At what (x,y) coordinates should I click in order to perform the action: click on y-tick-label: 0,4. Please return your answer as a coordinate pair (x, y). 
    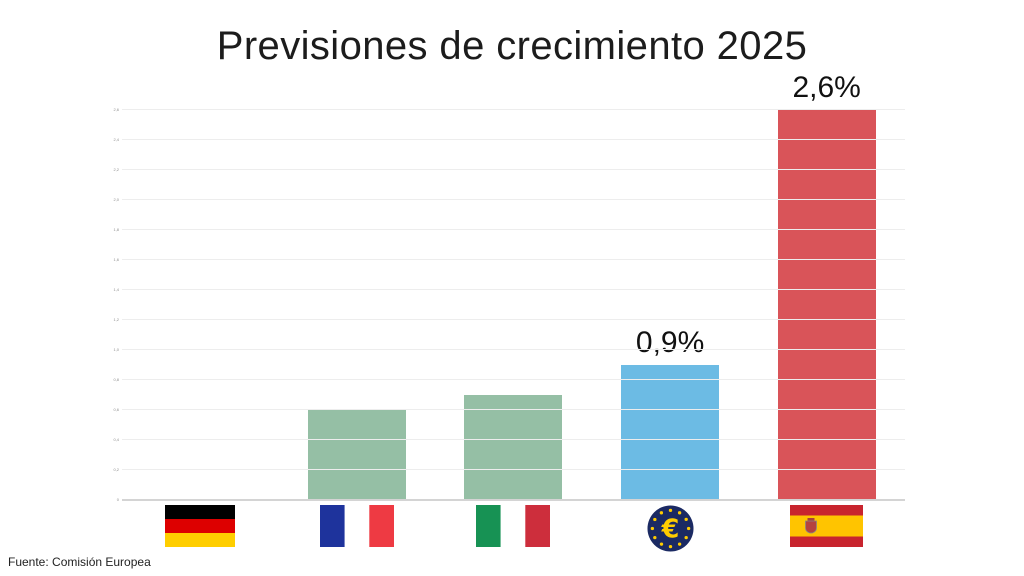
    Looking at the image, I should click on (116, 439).